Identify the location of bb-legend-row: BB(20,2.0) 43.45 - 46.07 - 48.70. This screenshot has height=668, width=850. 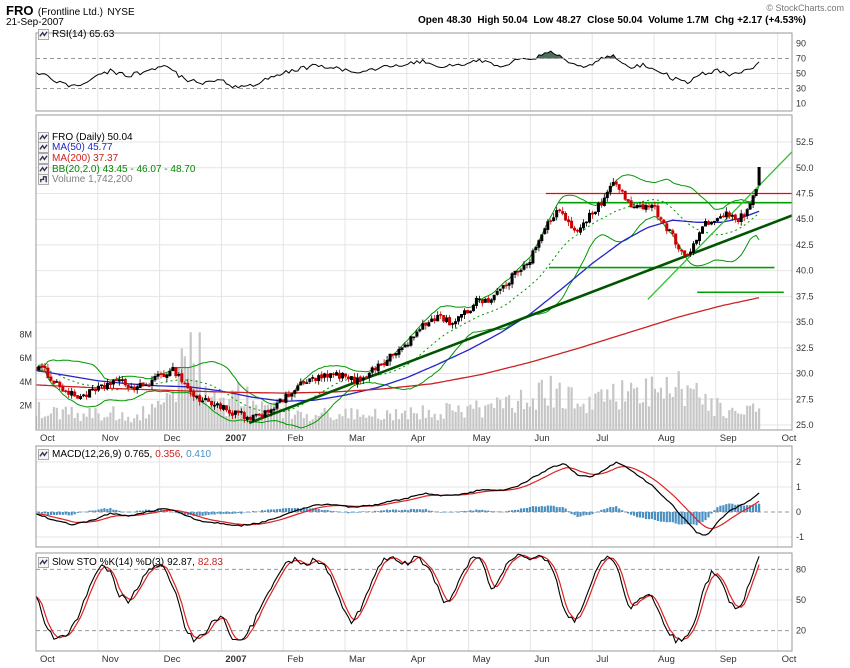
(117, 169).